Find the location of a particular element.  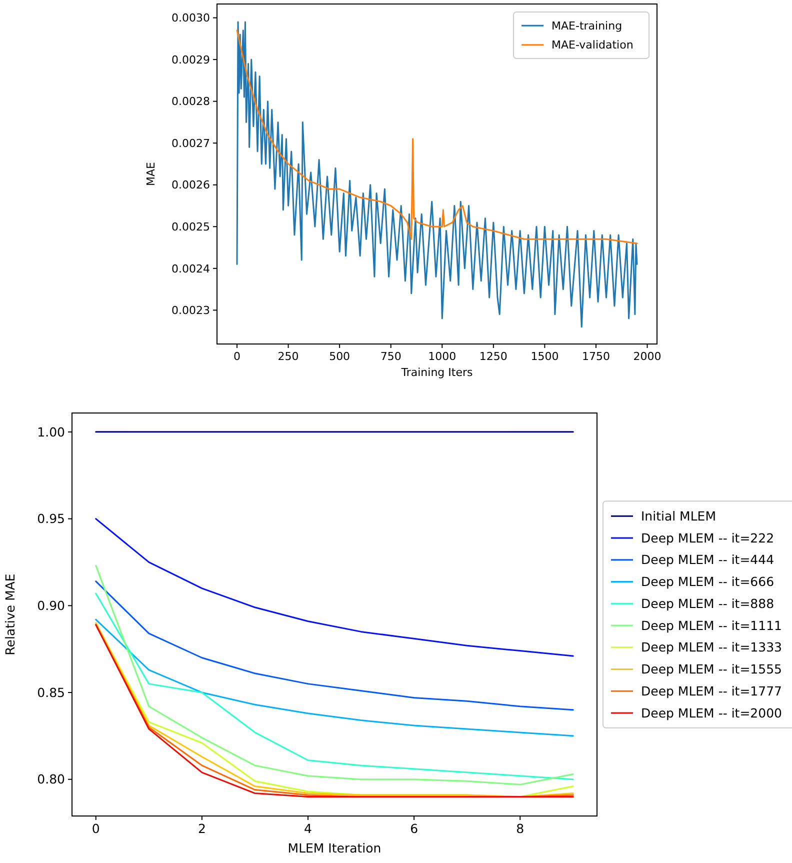

y-axis-title: MAE is located at coordinates (151, 174).